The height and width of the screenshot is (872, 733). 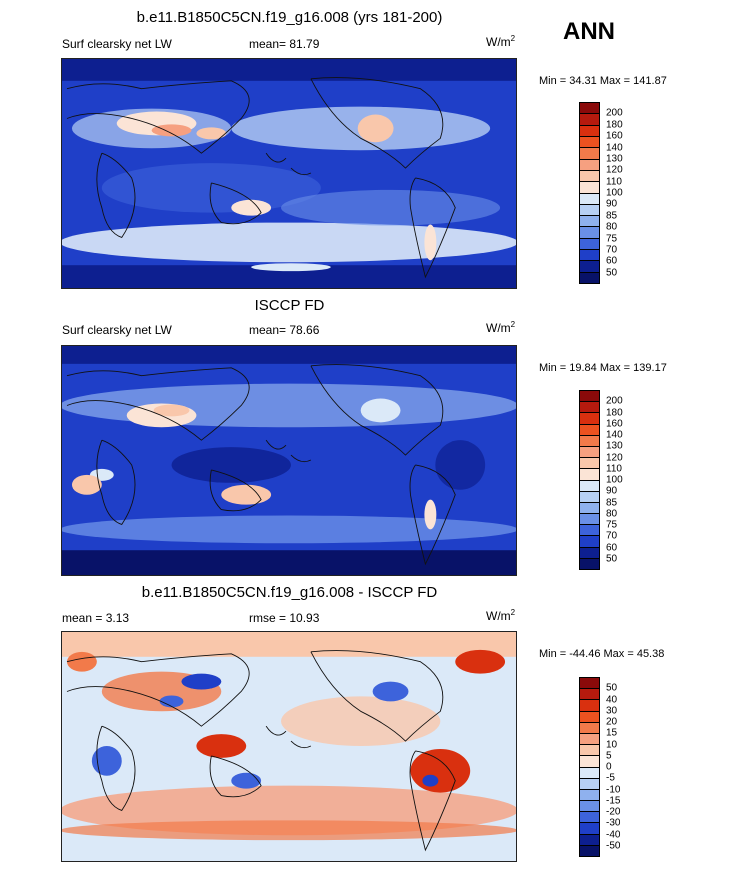 I want to click on season-label: ANN, so click(x=589, y=31).